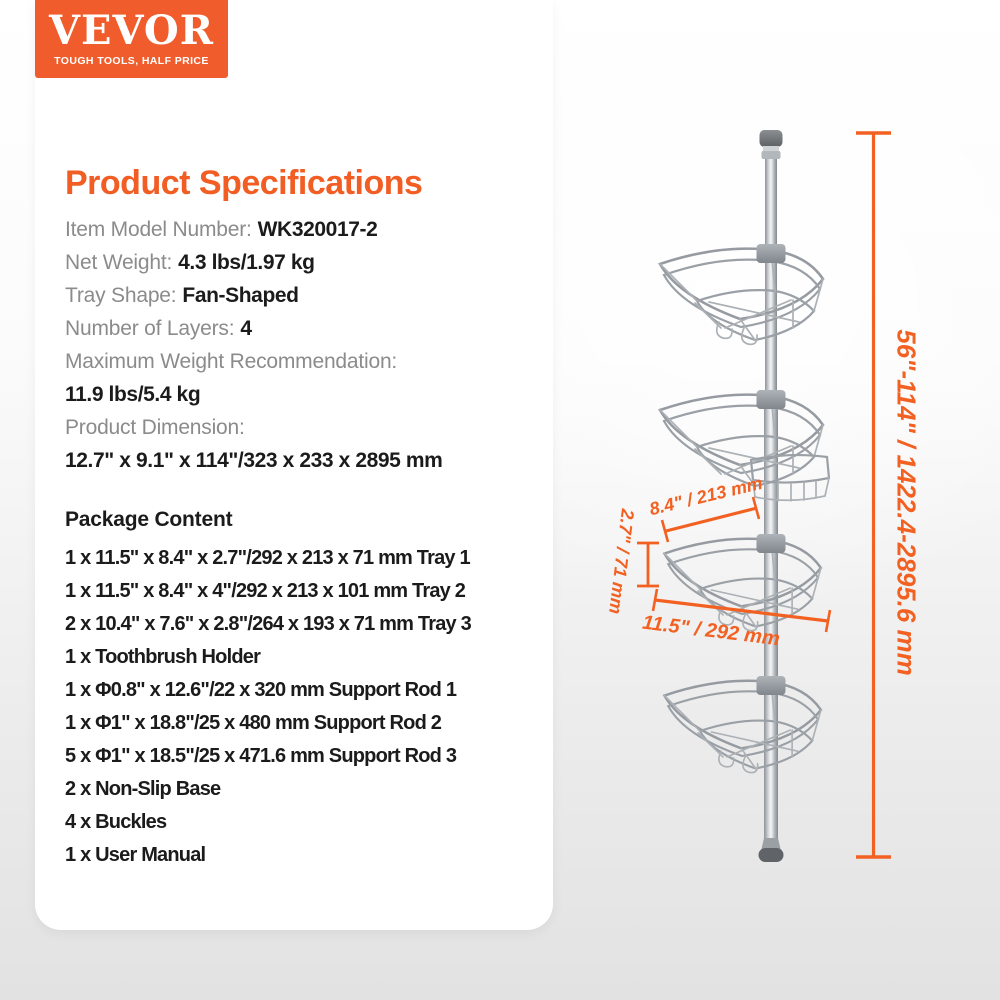  I want to click on spec-label: Tray Shape:, so click(121, 295).